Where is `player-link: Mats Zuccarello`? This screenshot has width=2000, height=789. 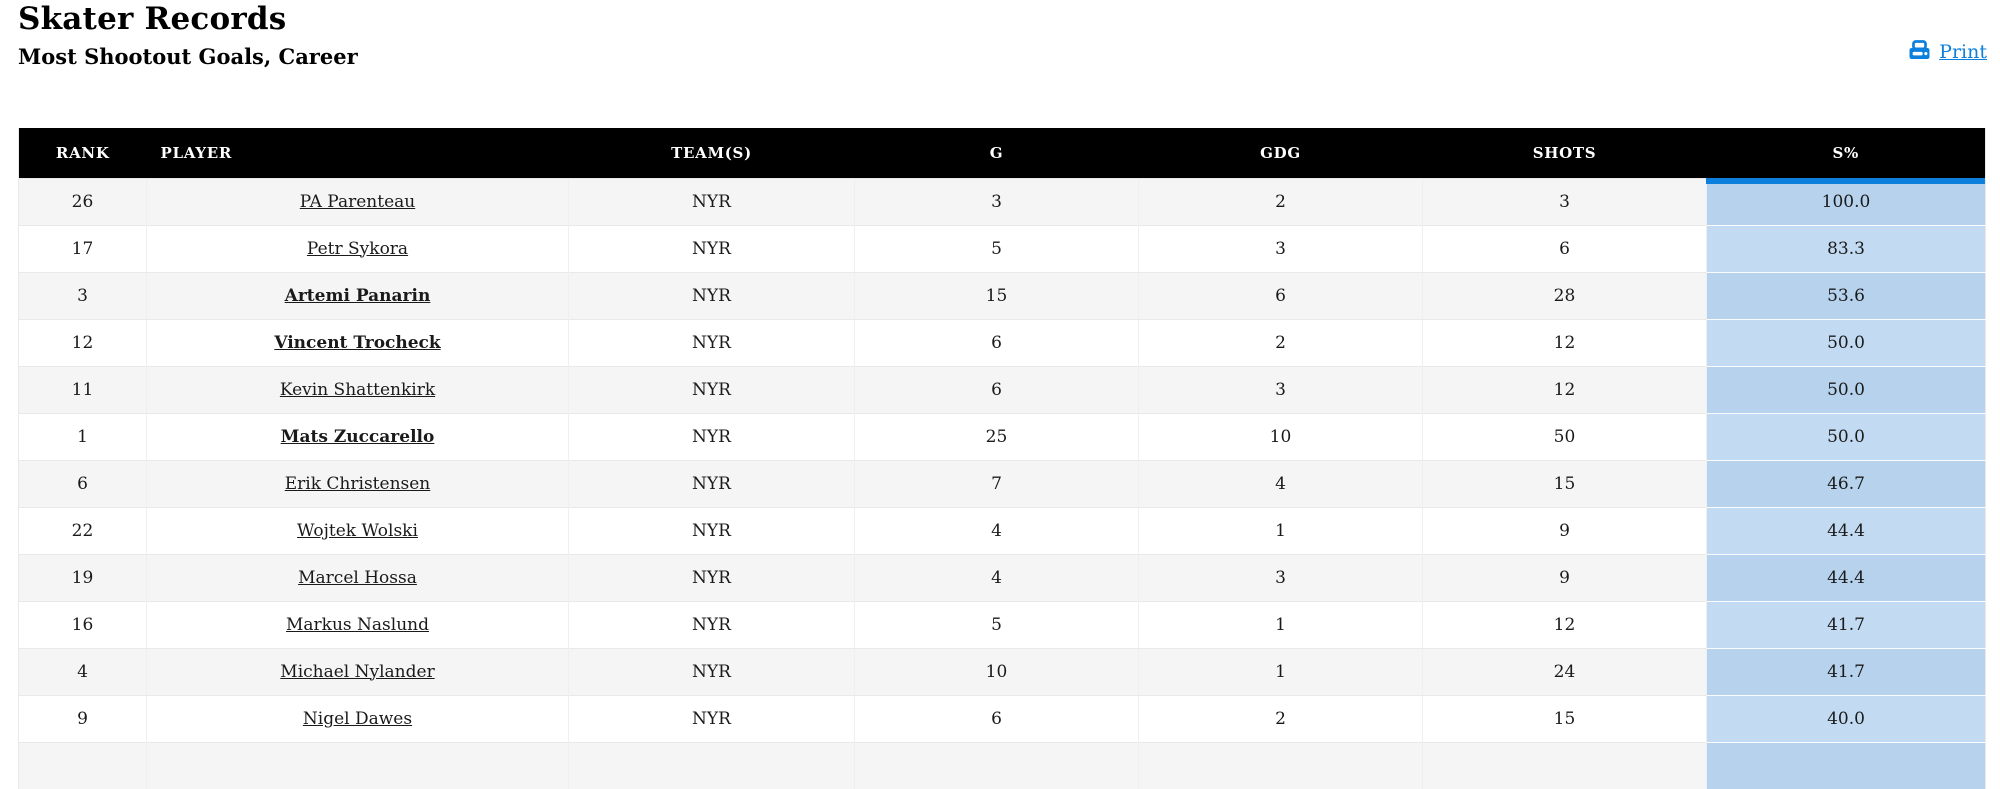 player-link: Mats Zuccarello is located at coordinates (357, 436).